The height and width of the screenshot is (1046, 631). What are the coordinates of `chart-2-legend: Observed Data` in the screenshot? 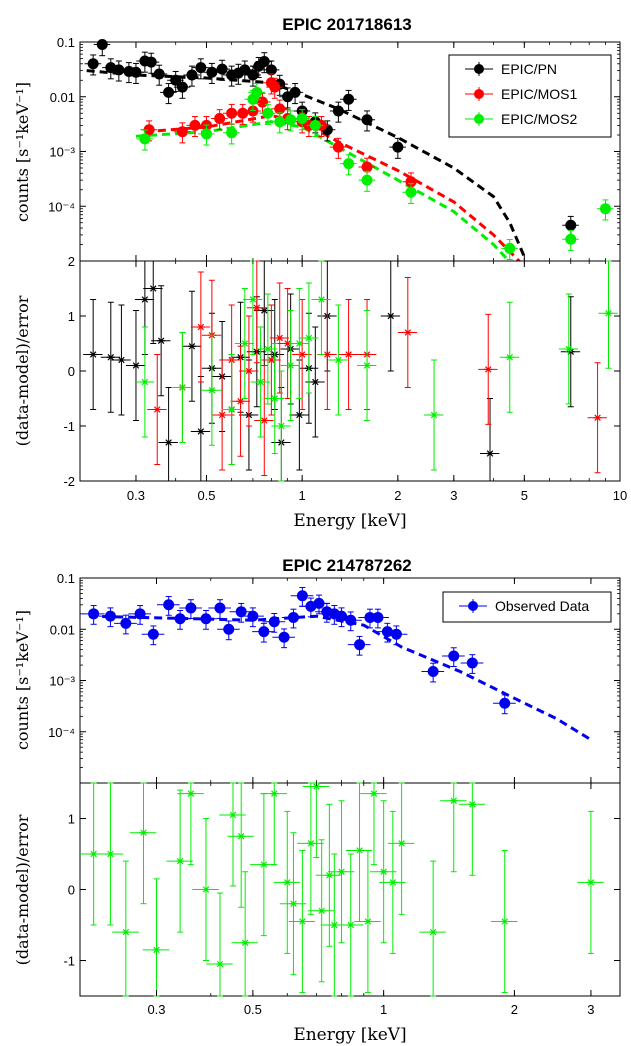 It's located at (527, 607).